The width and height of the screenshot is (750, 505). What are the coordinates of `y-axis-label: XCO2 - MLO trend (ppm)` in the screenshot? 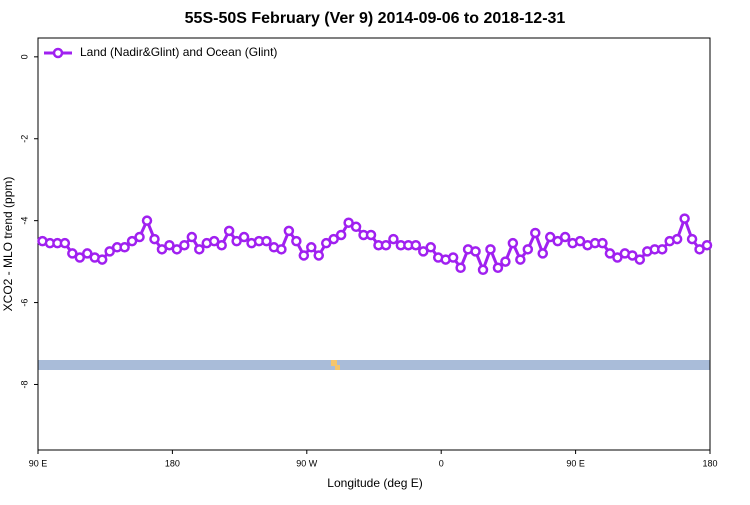 It's located at (8, 244).